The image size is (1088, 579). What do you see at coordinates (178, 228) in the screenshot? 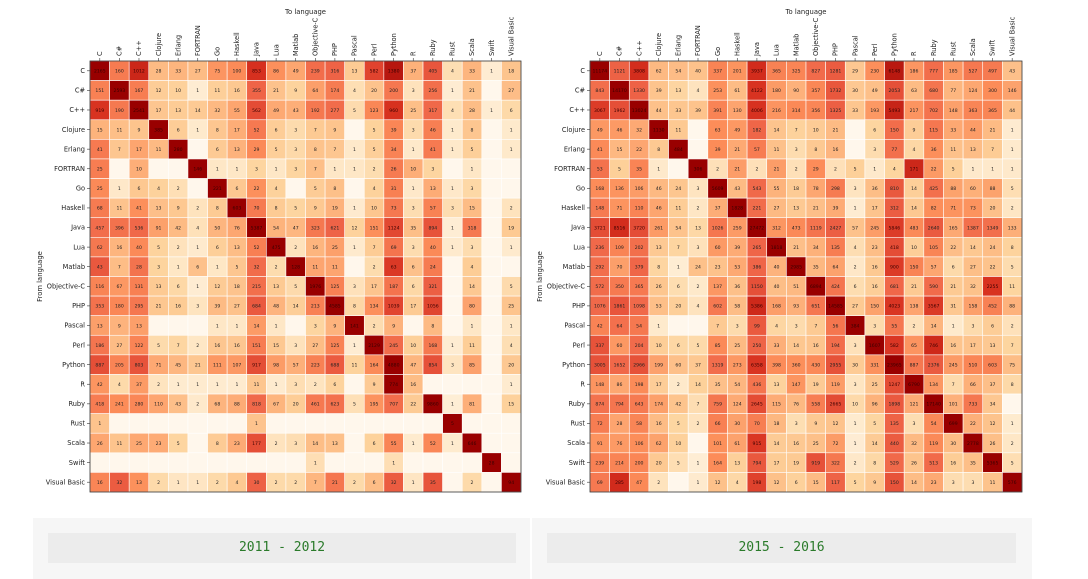
I see `cell-value-label: 42` at bounding box center [178, 228].